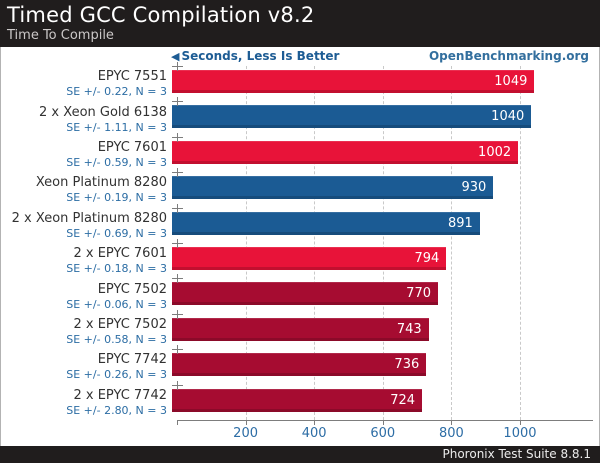 This screenshot has height=463, width=600. What do you see at coordinates (300, 454) in the screenshot?
I see `chart-footer: Phoronix Test Suite 8.8.1` at bounding box center [300, 454].